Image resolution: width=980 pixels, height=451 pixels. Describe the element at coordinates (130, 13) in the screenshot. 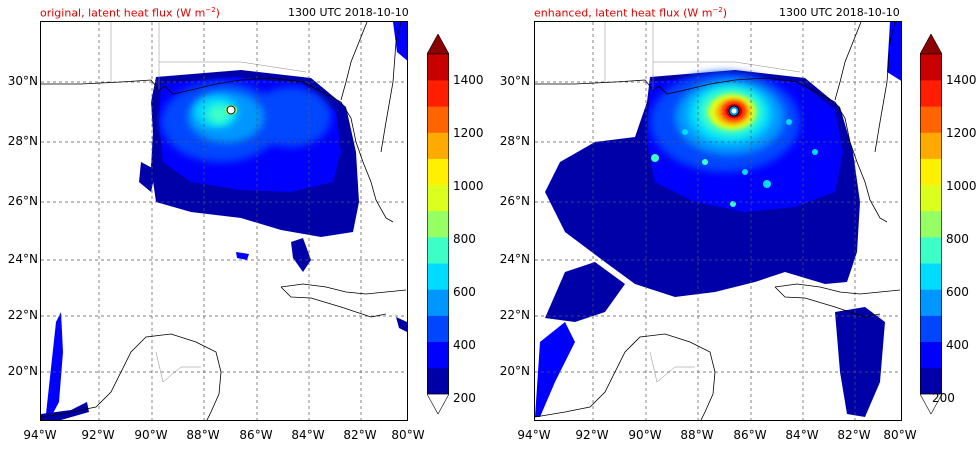

I see `panel-title: original, latent heat flux (W m−2)` at that location.